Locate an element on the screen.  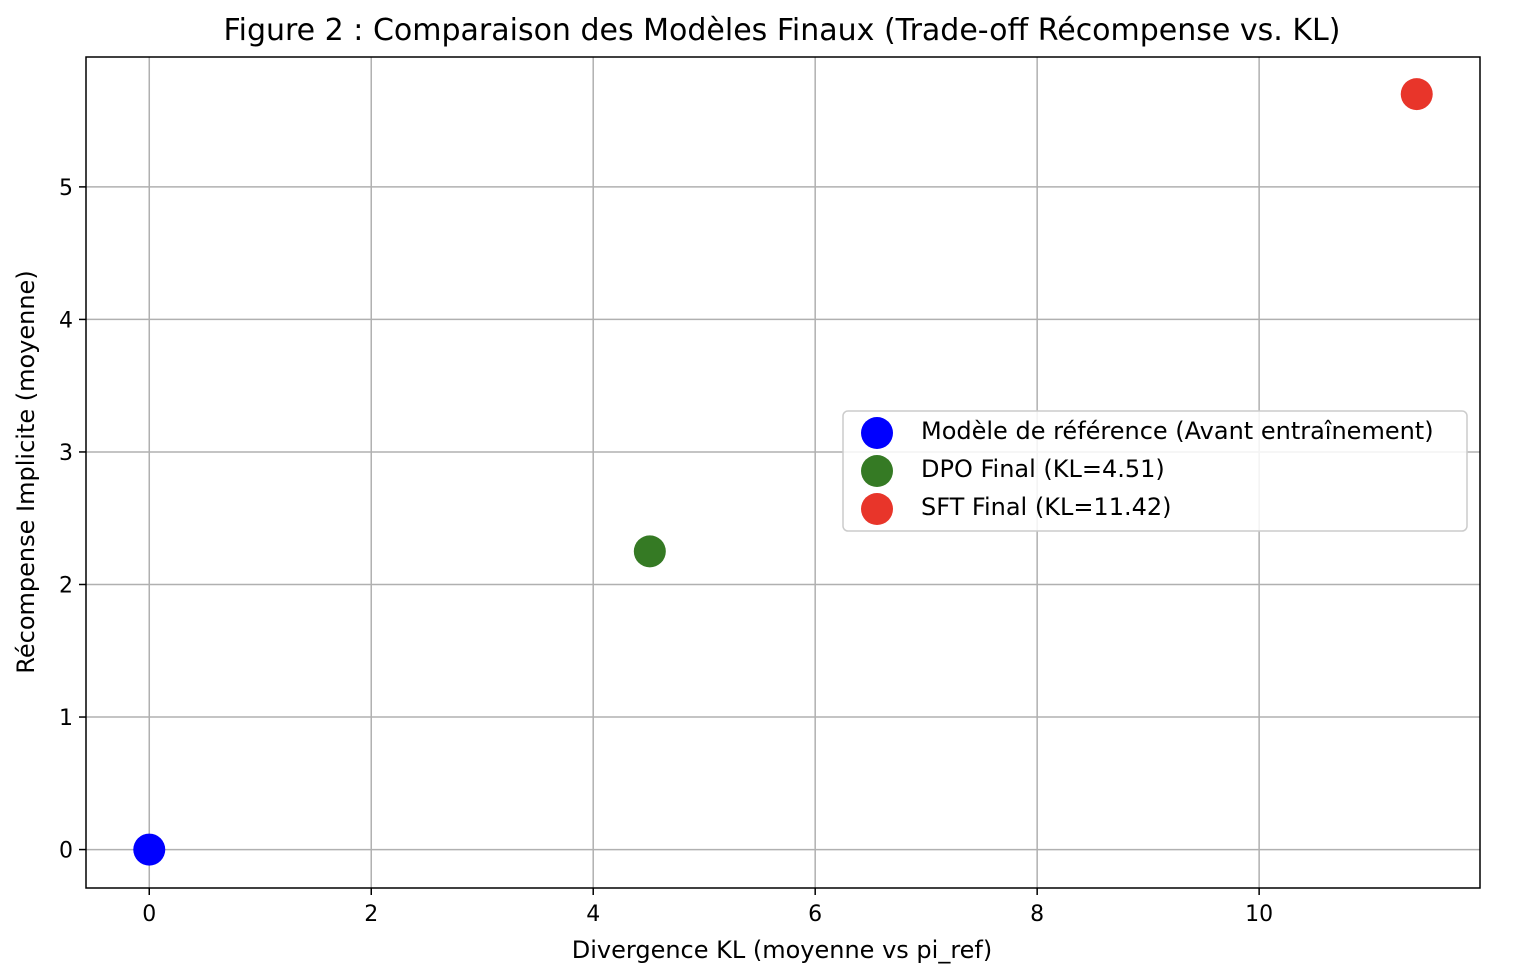
x-tick-label: 10 is located at coordinates (1259, 914).